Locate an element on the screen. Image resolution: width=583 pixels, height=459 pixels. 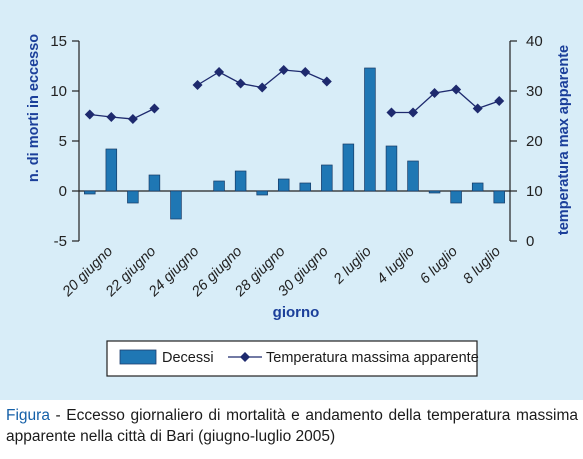
right-axis: 0 10 20 30 40 is located at coordinates (526, 141).